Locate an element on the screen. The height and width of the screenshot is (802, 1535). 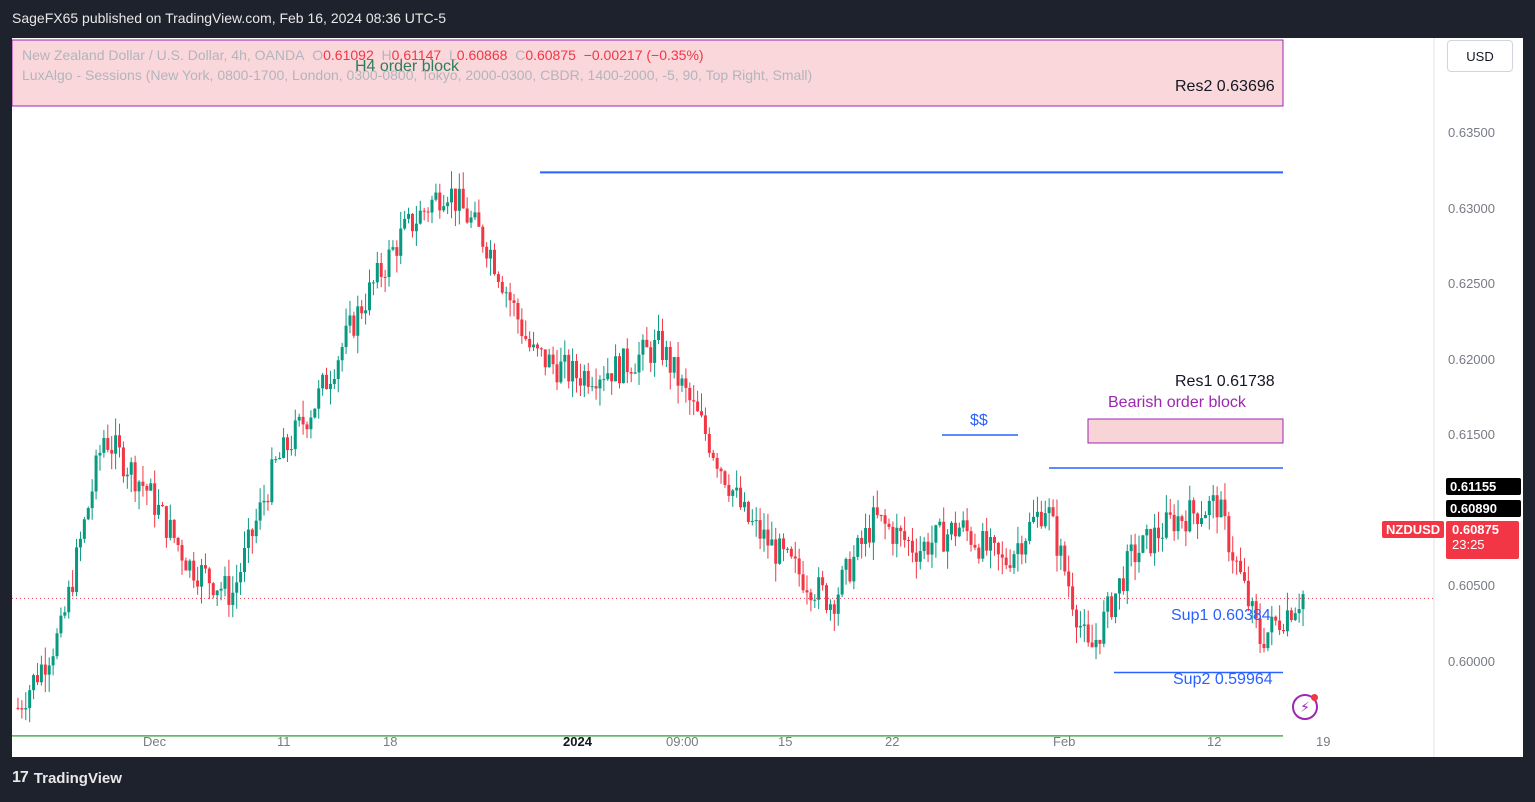
tradingview-logo: 17 TradingView is located at coordinates (67, 778).